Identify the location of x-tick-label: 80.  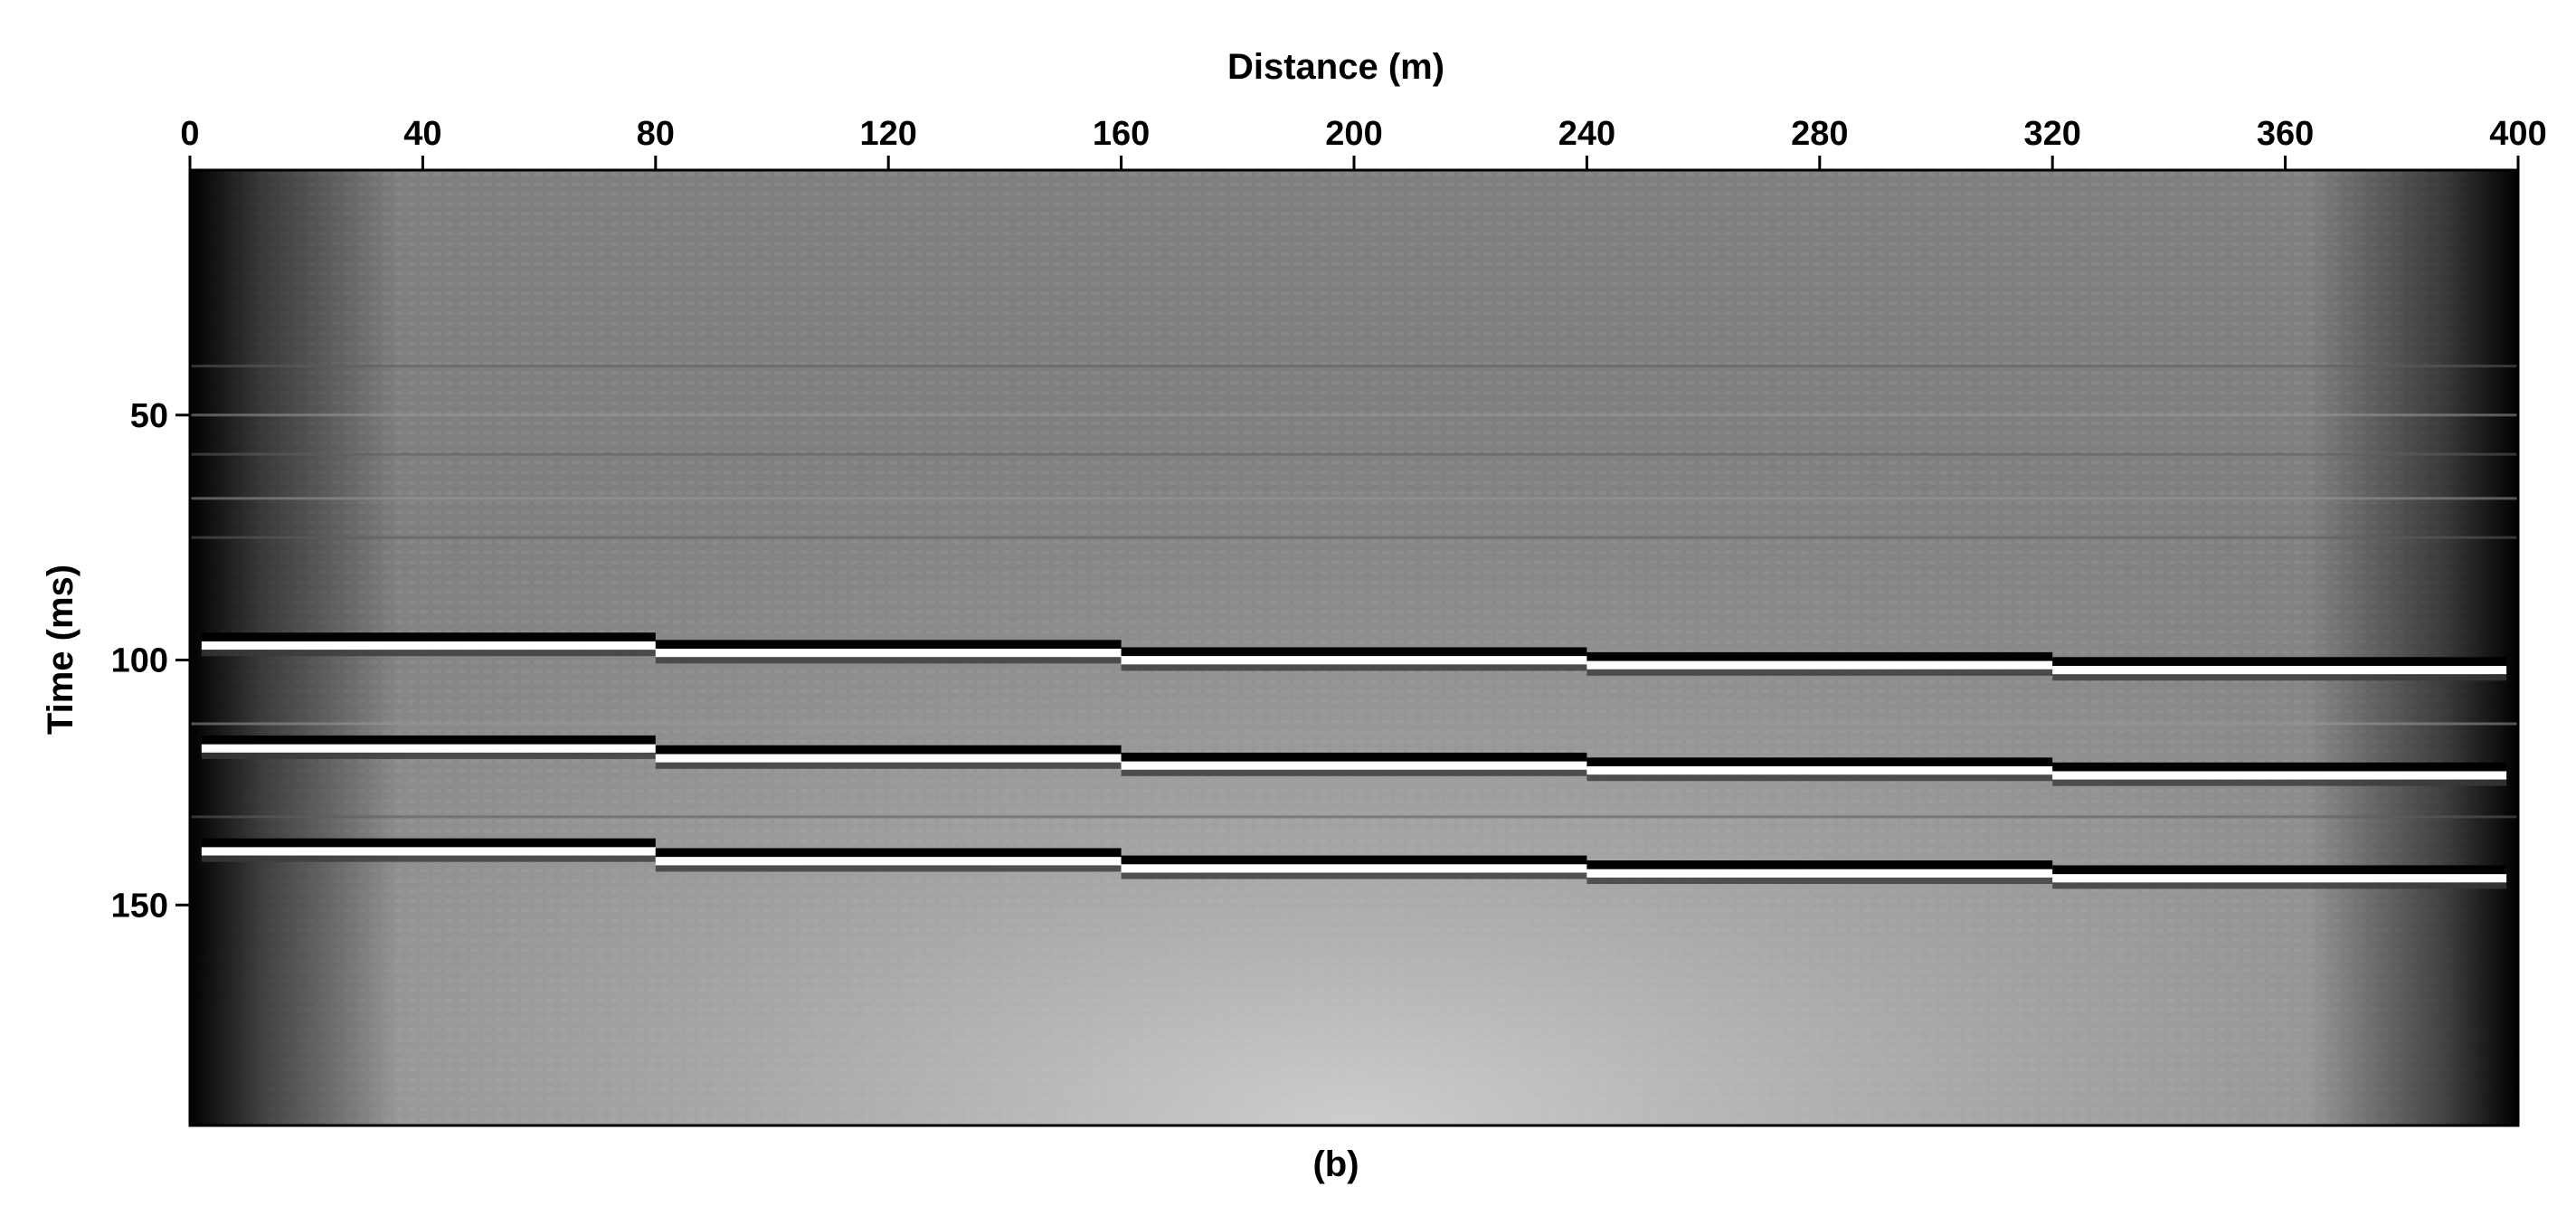
(656, 134).